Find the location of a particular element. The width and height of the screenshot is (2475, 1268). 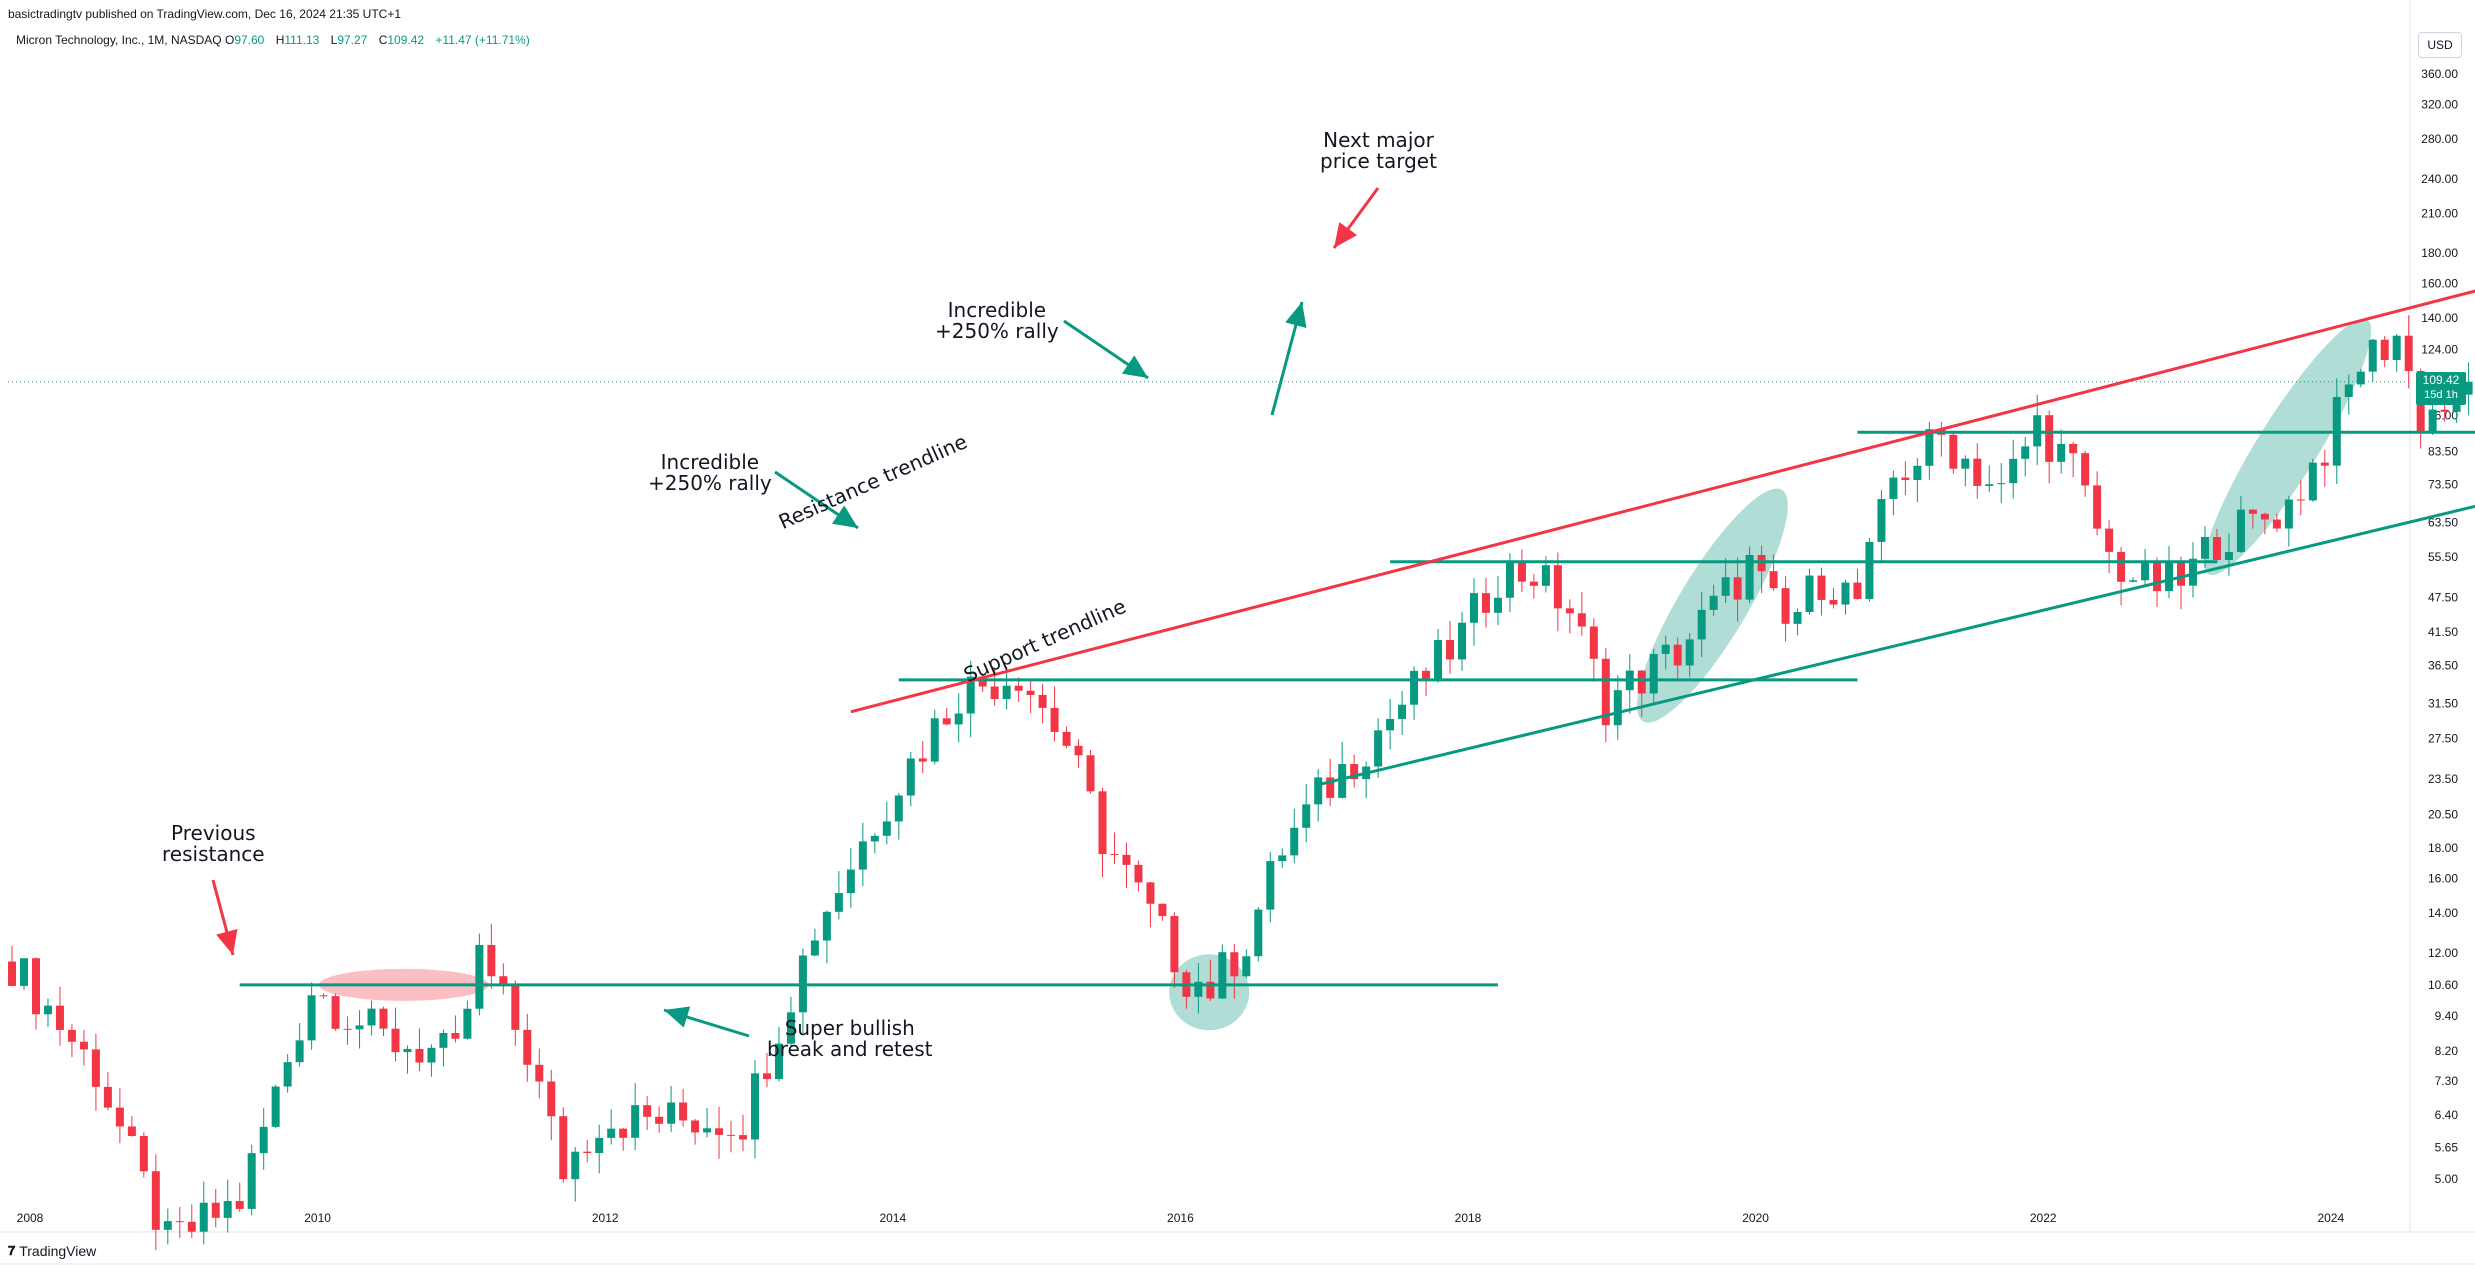

y-tick-label: 20.50 is located at coordinates (2443, 814).